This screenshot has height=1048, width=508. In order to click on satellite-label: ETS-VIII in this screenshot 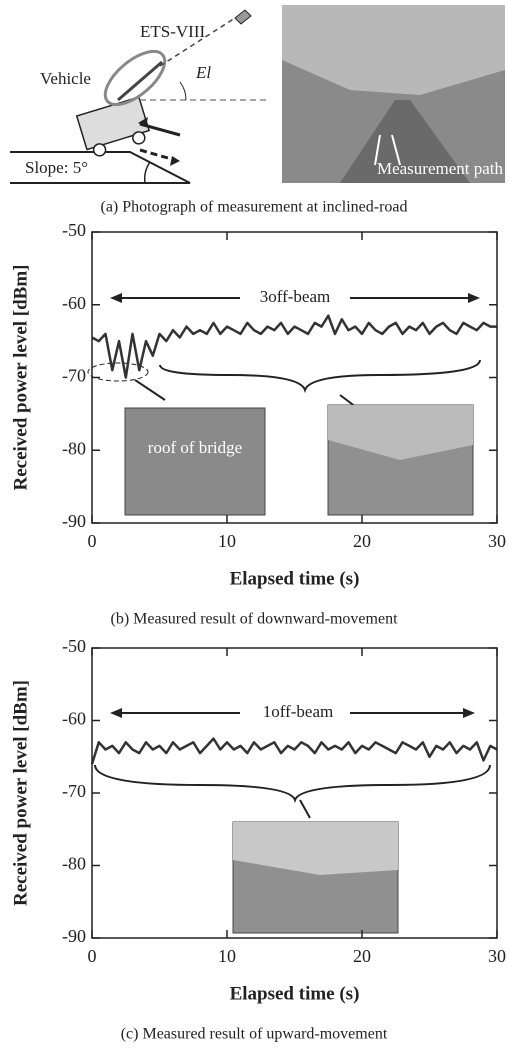, I will do `click(172, 31)`.